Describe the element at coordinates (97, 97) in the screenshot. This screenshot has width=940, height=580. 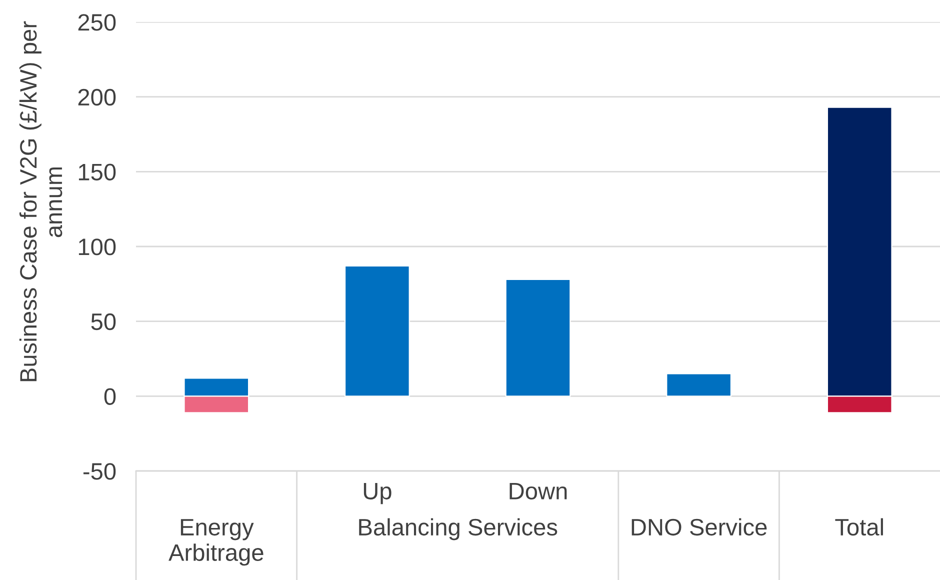
I see `y-tick-label: 200` at that location.